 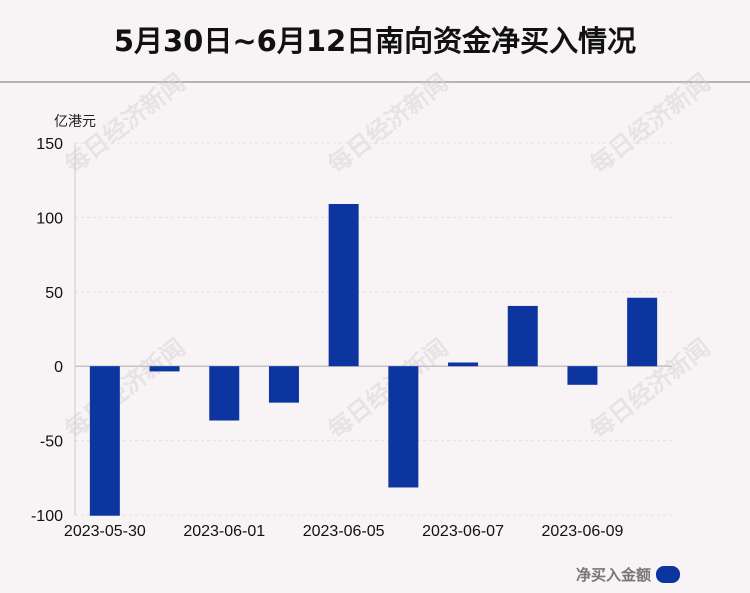 What do you see at coordinates (49, 144) in the screenshot?
I see `y-tick-label: 150` at bounding box center [49, 144].